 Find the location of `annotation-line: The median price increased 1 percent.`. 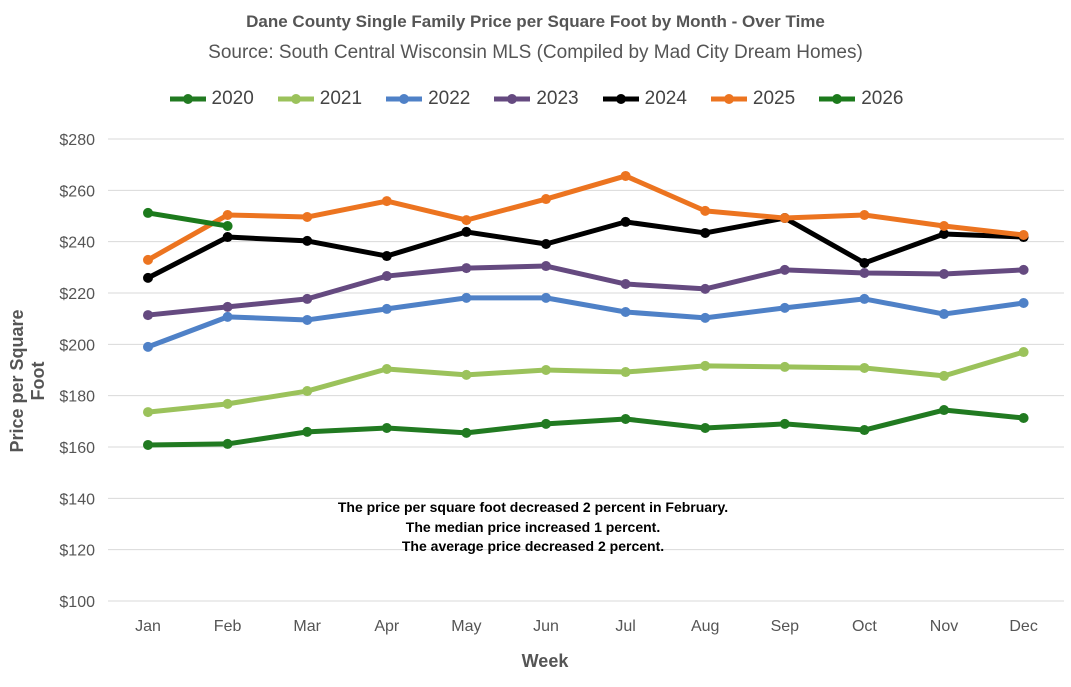

annotation-line: The median price increased 1 percent. is located at coordinates (533, 526).